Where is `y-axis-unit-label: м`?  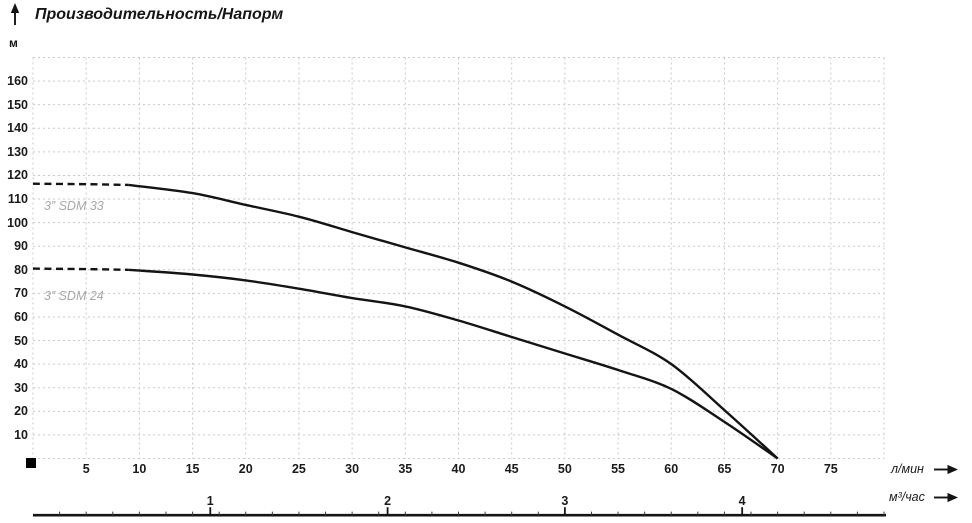 y-axis-unit-label: м is located at coordinates (13, 43).